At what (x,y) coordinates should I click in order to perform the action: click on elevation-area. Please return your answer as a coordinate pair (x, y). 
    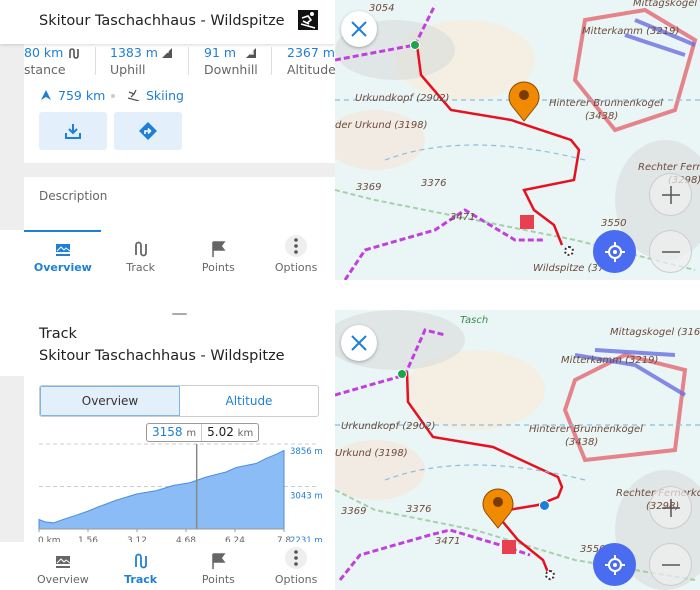
    Looking at the image, I should click on (161, 489).